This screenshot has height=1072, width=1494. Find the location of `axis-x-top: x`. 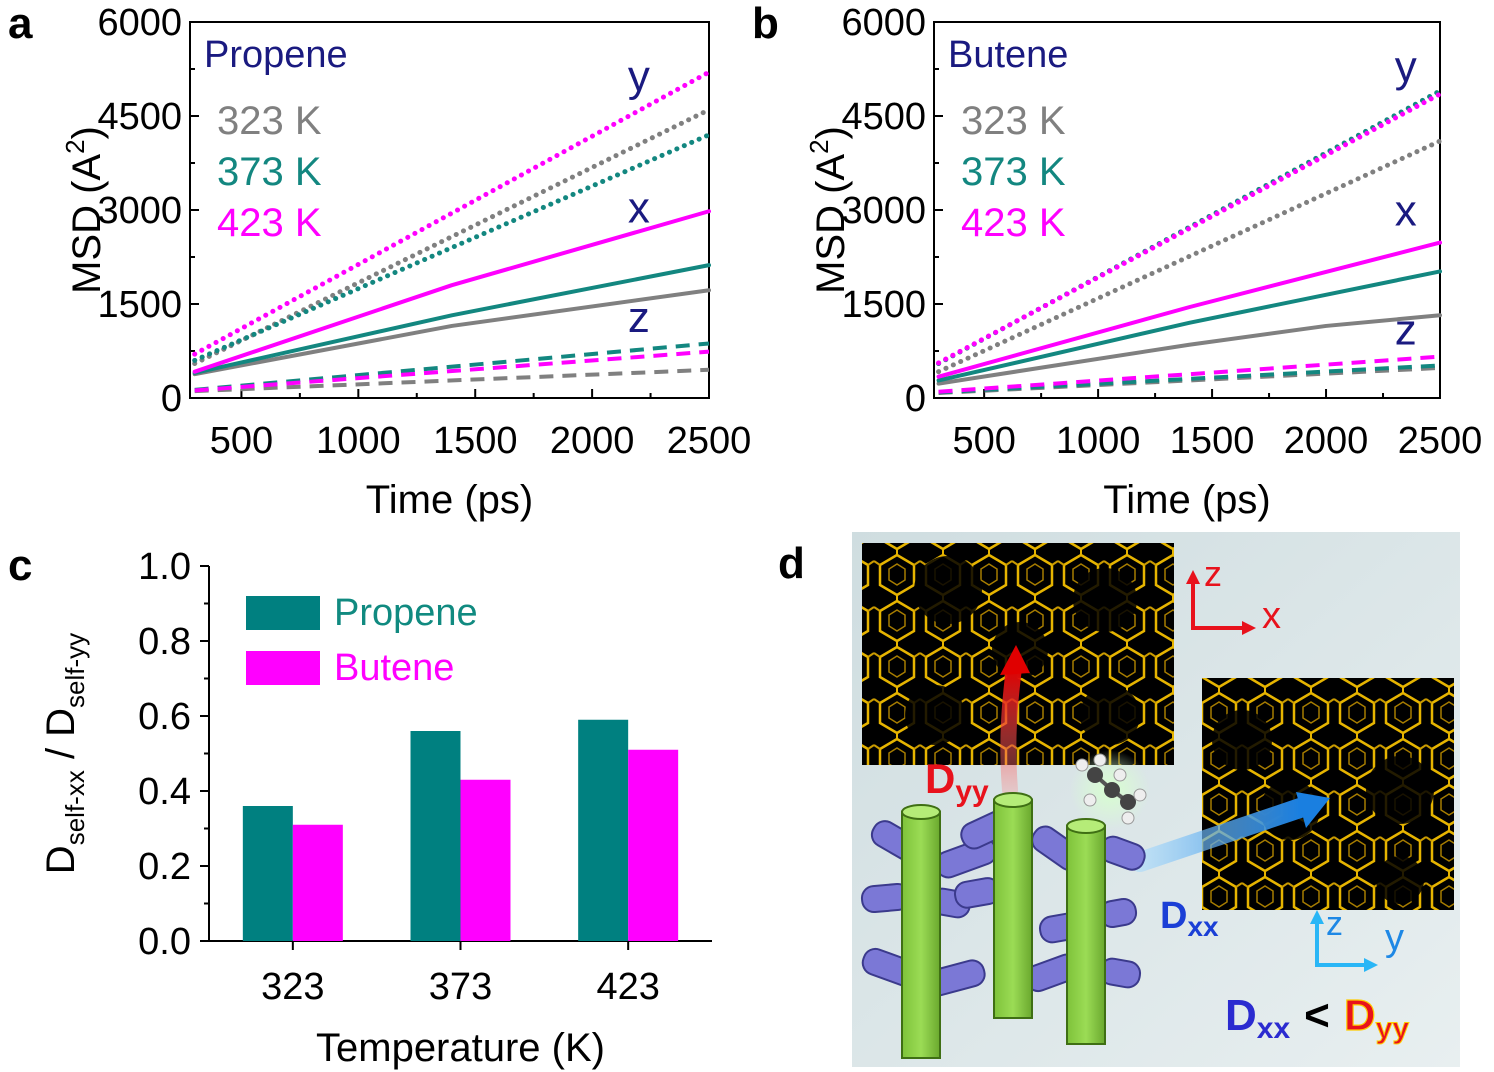

axis-x-top: x is located at coordinates (1271, 616).